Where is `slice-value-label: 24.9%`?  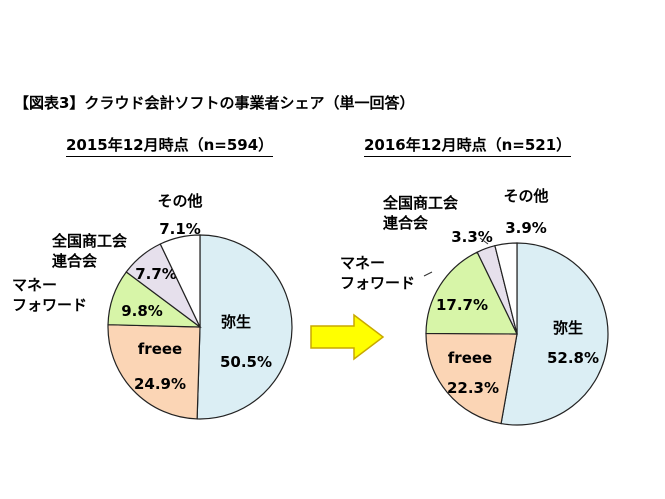 slice-value-label: 24.9% is located at coordinates (160, 384).